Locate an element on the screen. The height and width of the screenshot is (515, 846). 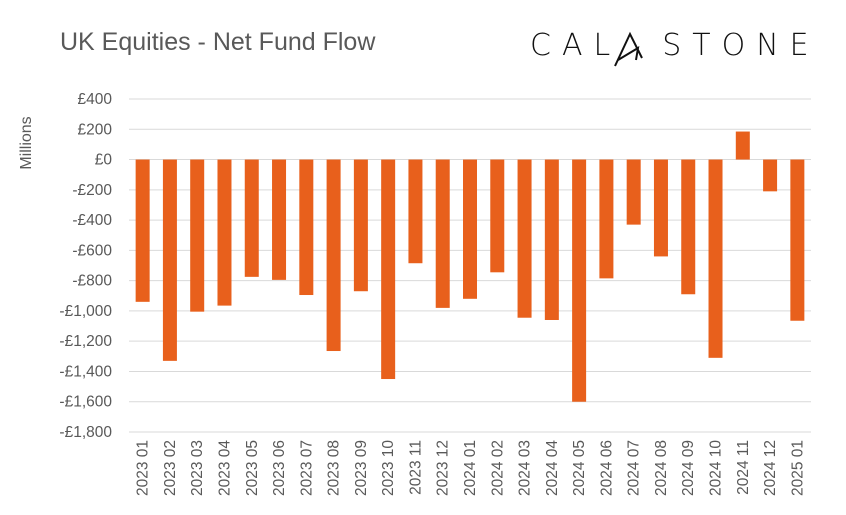
y-axis-label: Millions is located at coordinates (26, 142).